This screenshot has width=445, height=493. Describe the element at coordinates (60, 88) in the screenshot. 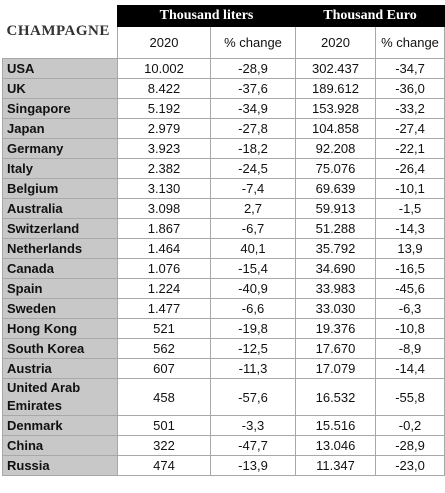

I see `country-cell: UK` at that location.